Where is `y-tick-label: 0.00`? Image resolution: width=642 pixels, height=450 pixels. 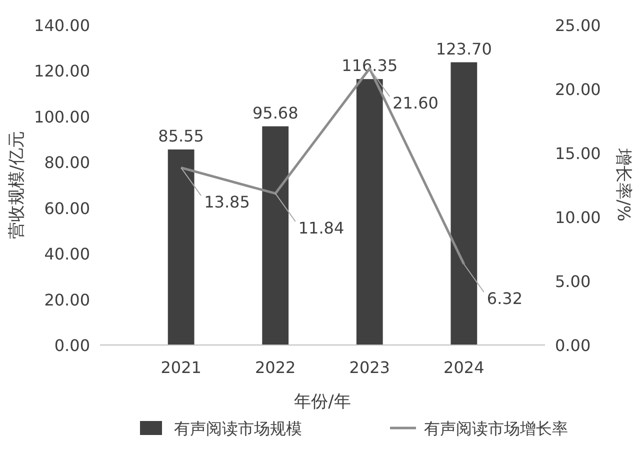 y-tick-label: 0.00 is located at coordinates (72, 345).